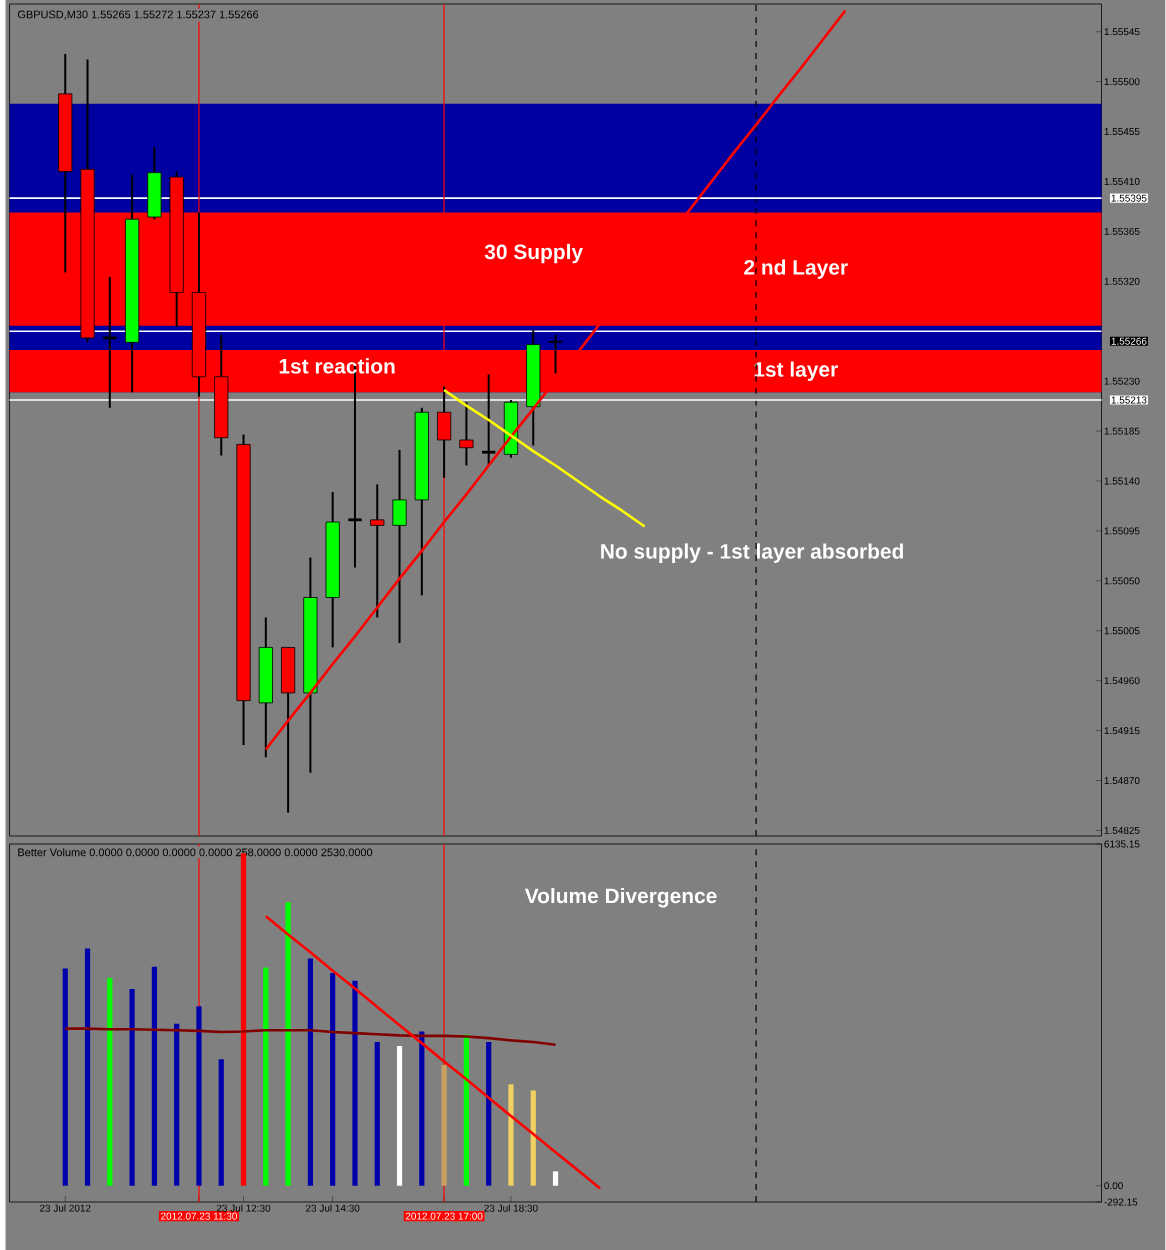 The image size is (1166, 1250). What do you see at coordinates (796, 371) in the screenshot?
I see `band-label: 1st layer` at bounding box center [796, 371].